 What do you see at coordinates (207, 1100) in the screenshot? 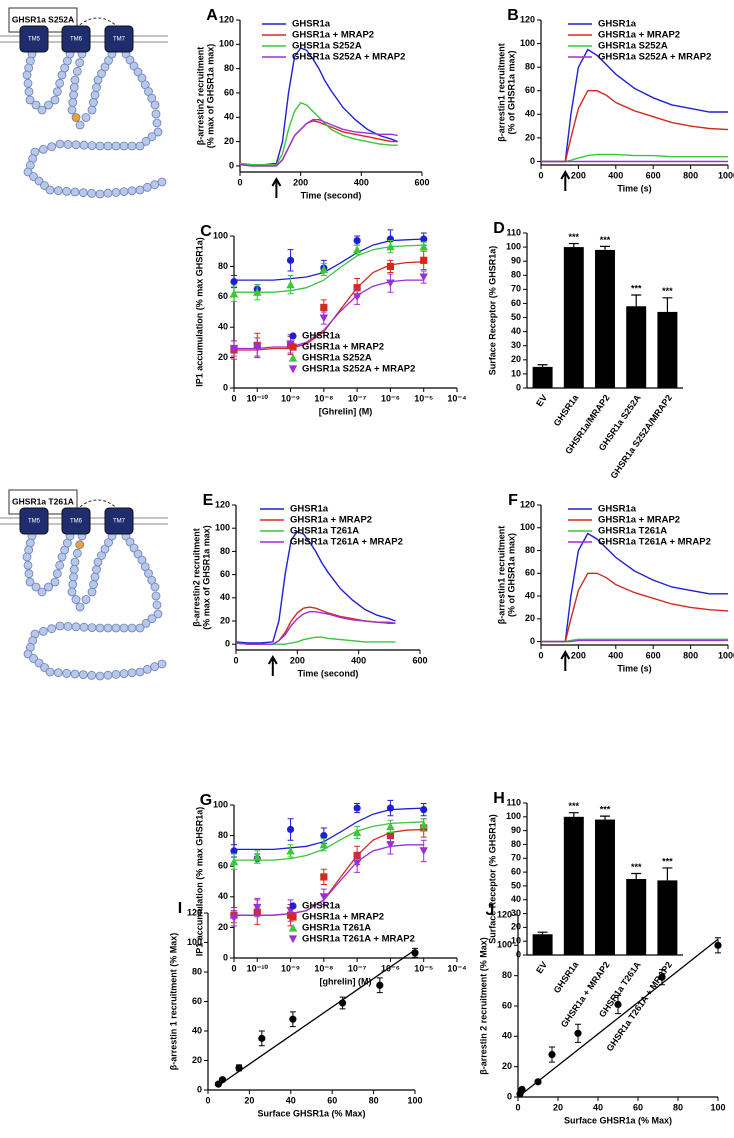
I see `x-tick-label: 0` at bounding box center [207, 1100].